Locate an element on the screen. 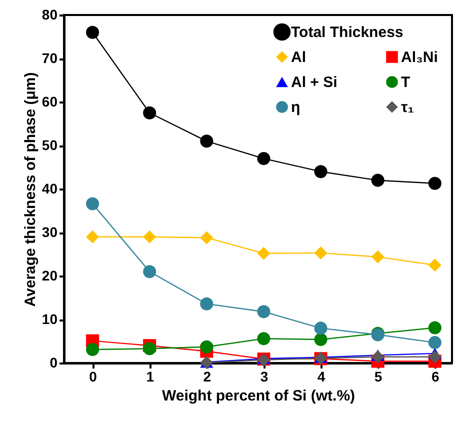  y-tick-label: 40 is located at coordinates (50, 188).